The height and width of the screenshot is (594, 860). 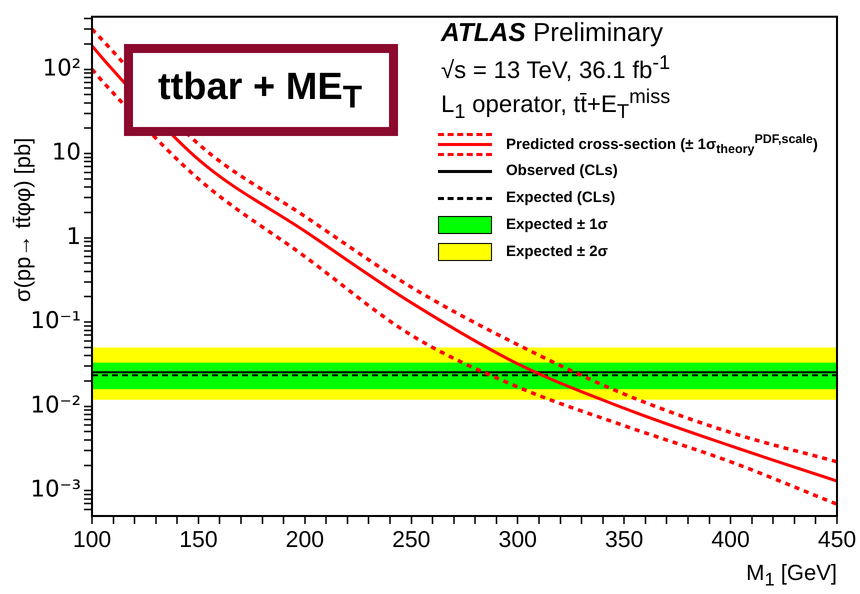 I want to click on x-tick-label: 300, so click(x=517, y=539).